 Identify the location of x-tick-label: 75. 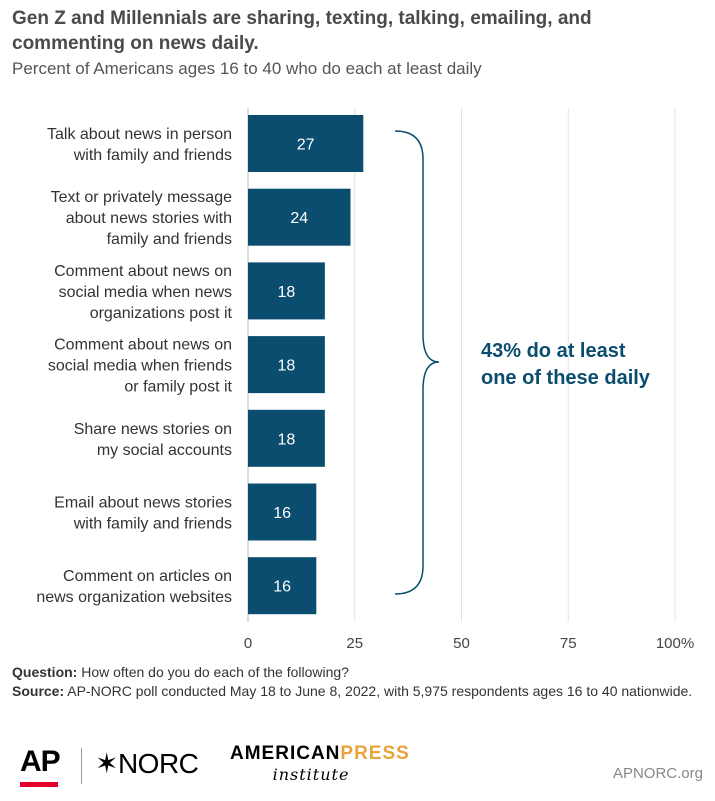
(568, 643).